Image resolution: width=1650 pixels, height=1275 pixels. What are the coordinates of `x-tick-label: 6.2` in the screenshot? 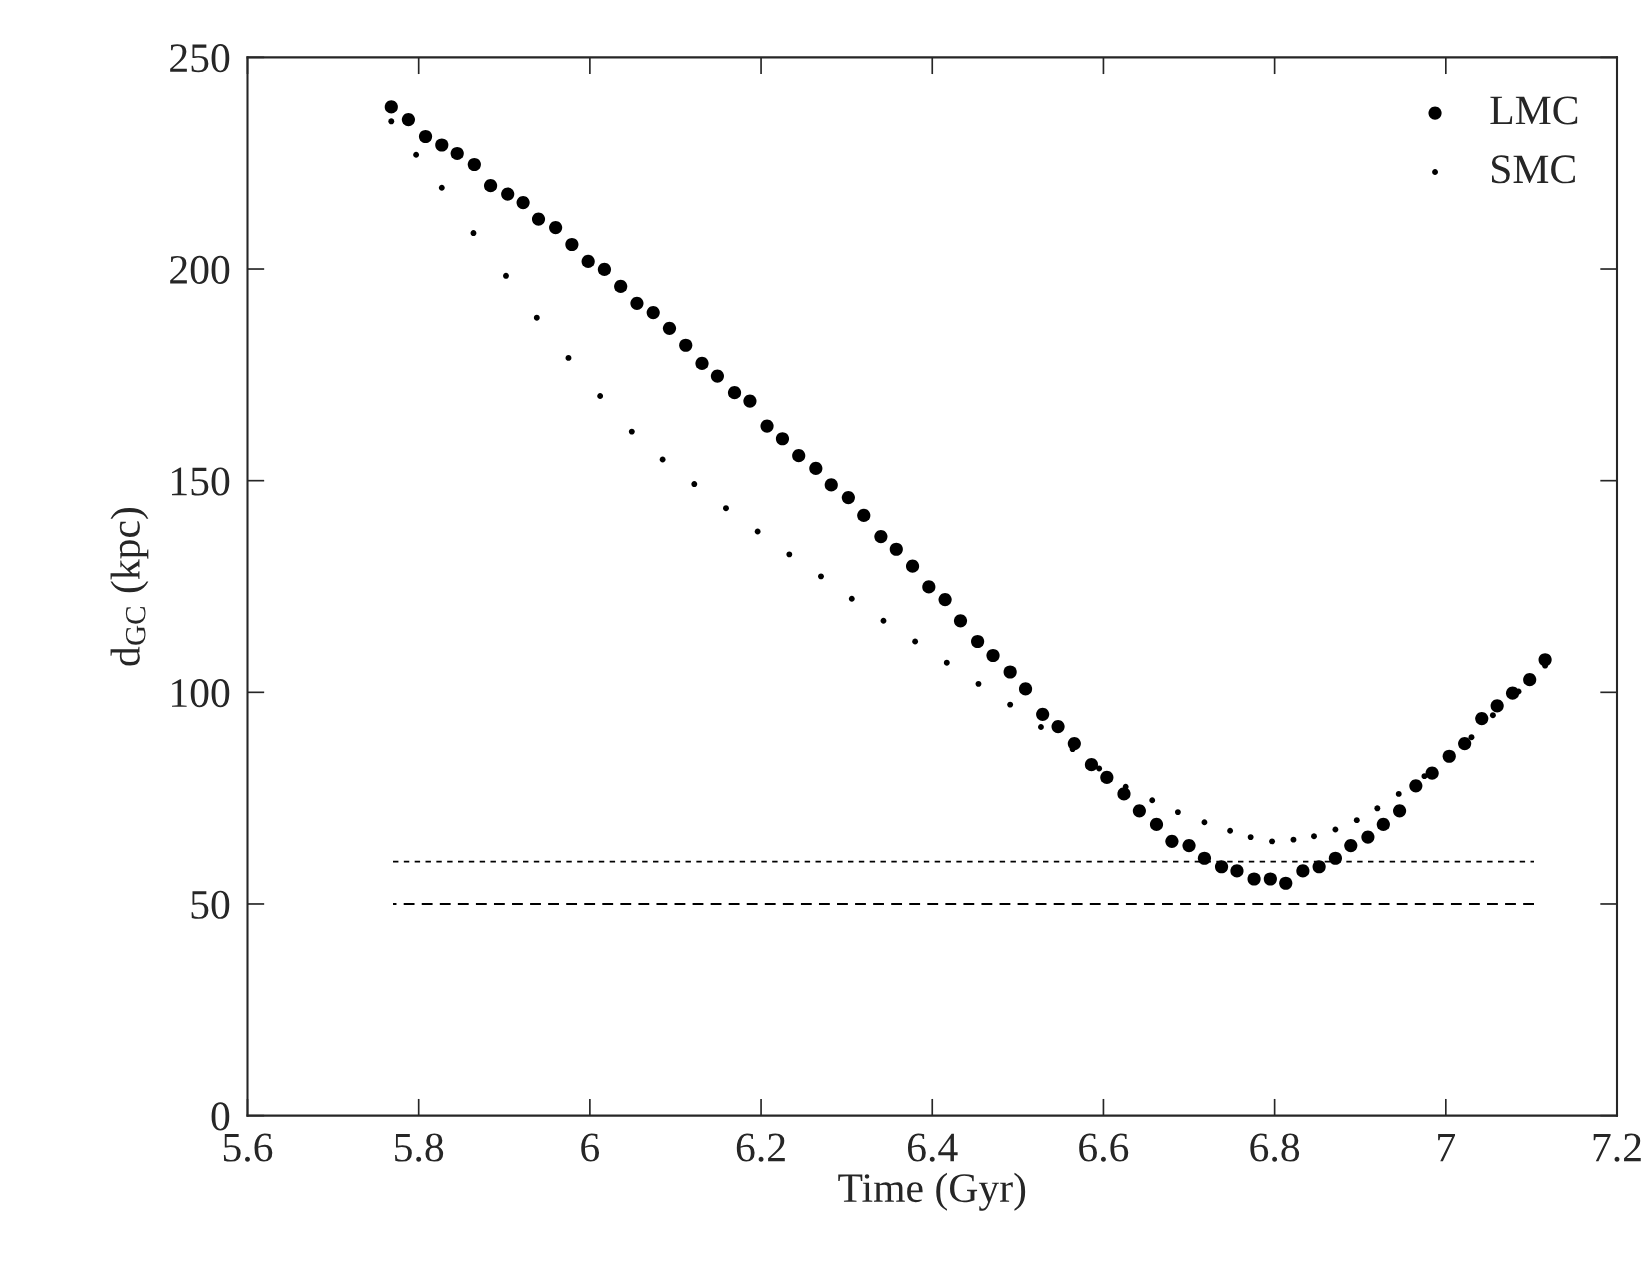 It's located at (760, 1147).